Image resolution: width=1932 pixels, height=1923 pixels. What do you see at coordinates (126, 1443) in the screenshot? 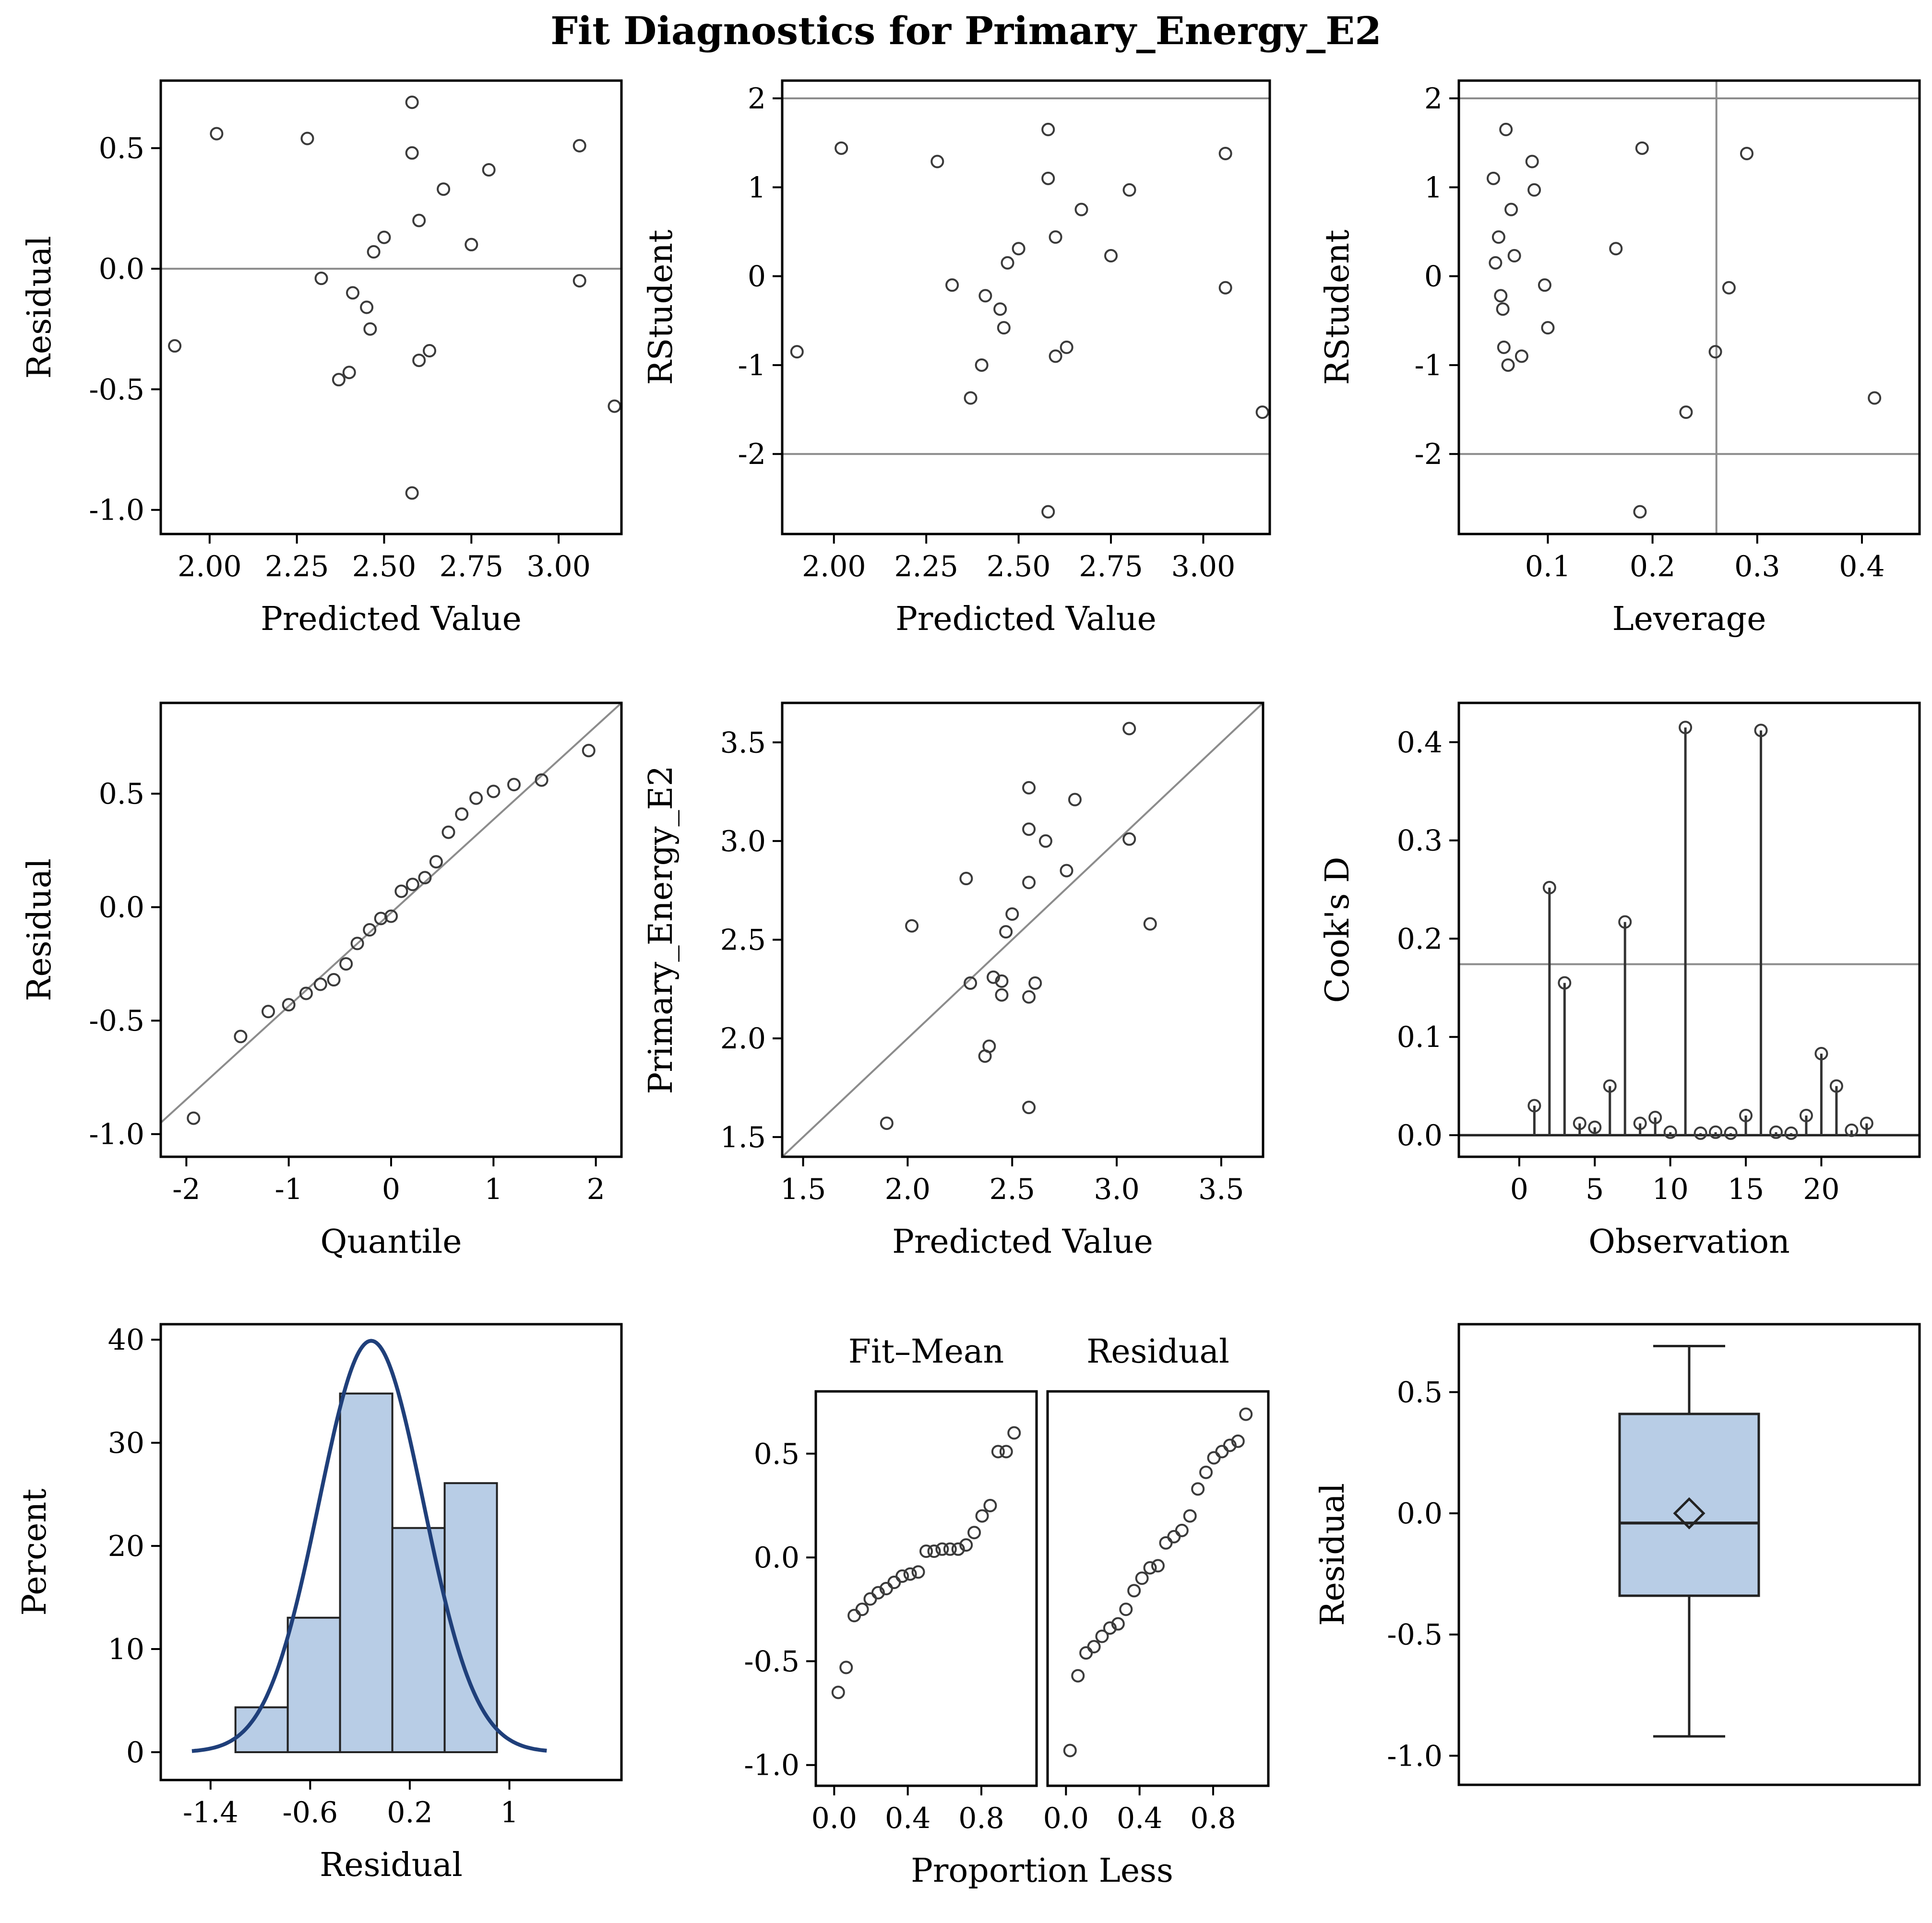
I see `y-tick-label: 30` at bounding box center [126, 1443].